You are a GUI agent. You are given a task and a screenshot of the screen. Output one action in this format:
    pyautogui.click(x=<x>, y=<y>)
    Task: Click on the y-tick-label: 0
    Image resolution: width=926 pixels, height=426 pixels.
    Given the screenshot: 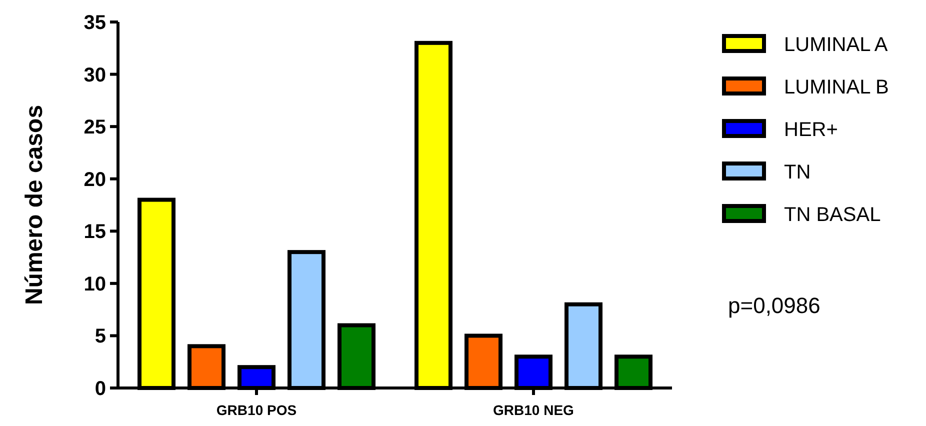 What is the action you would take?
    pyautogui.click(x=100, y=389)
    